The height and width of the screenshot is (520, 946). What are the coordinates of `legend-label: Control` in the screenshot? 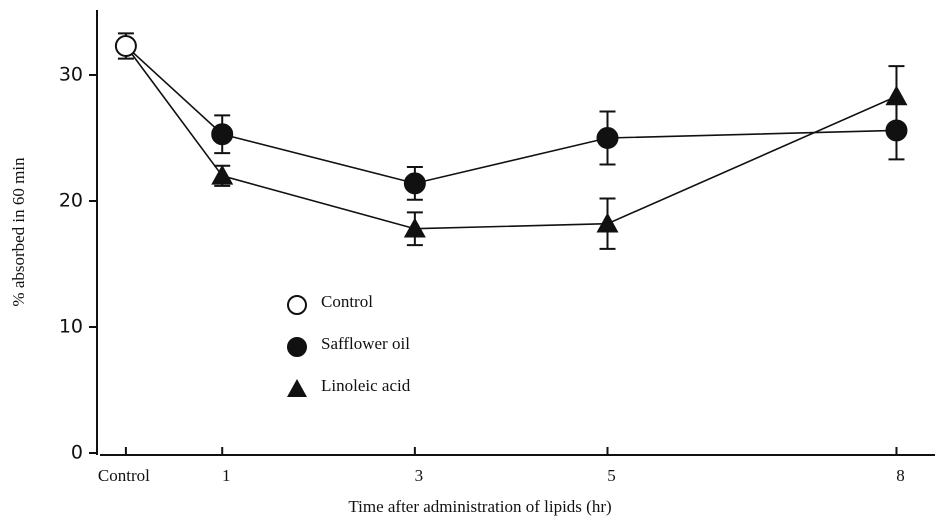 It's located at (347, 301).